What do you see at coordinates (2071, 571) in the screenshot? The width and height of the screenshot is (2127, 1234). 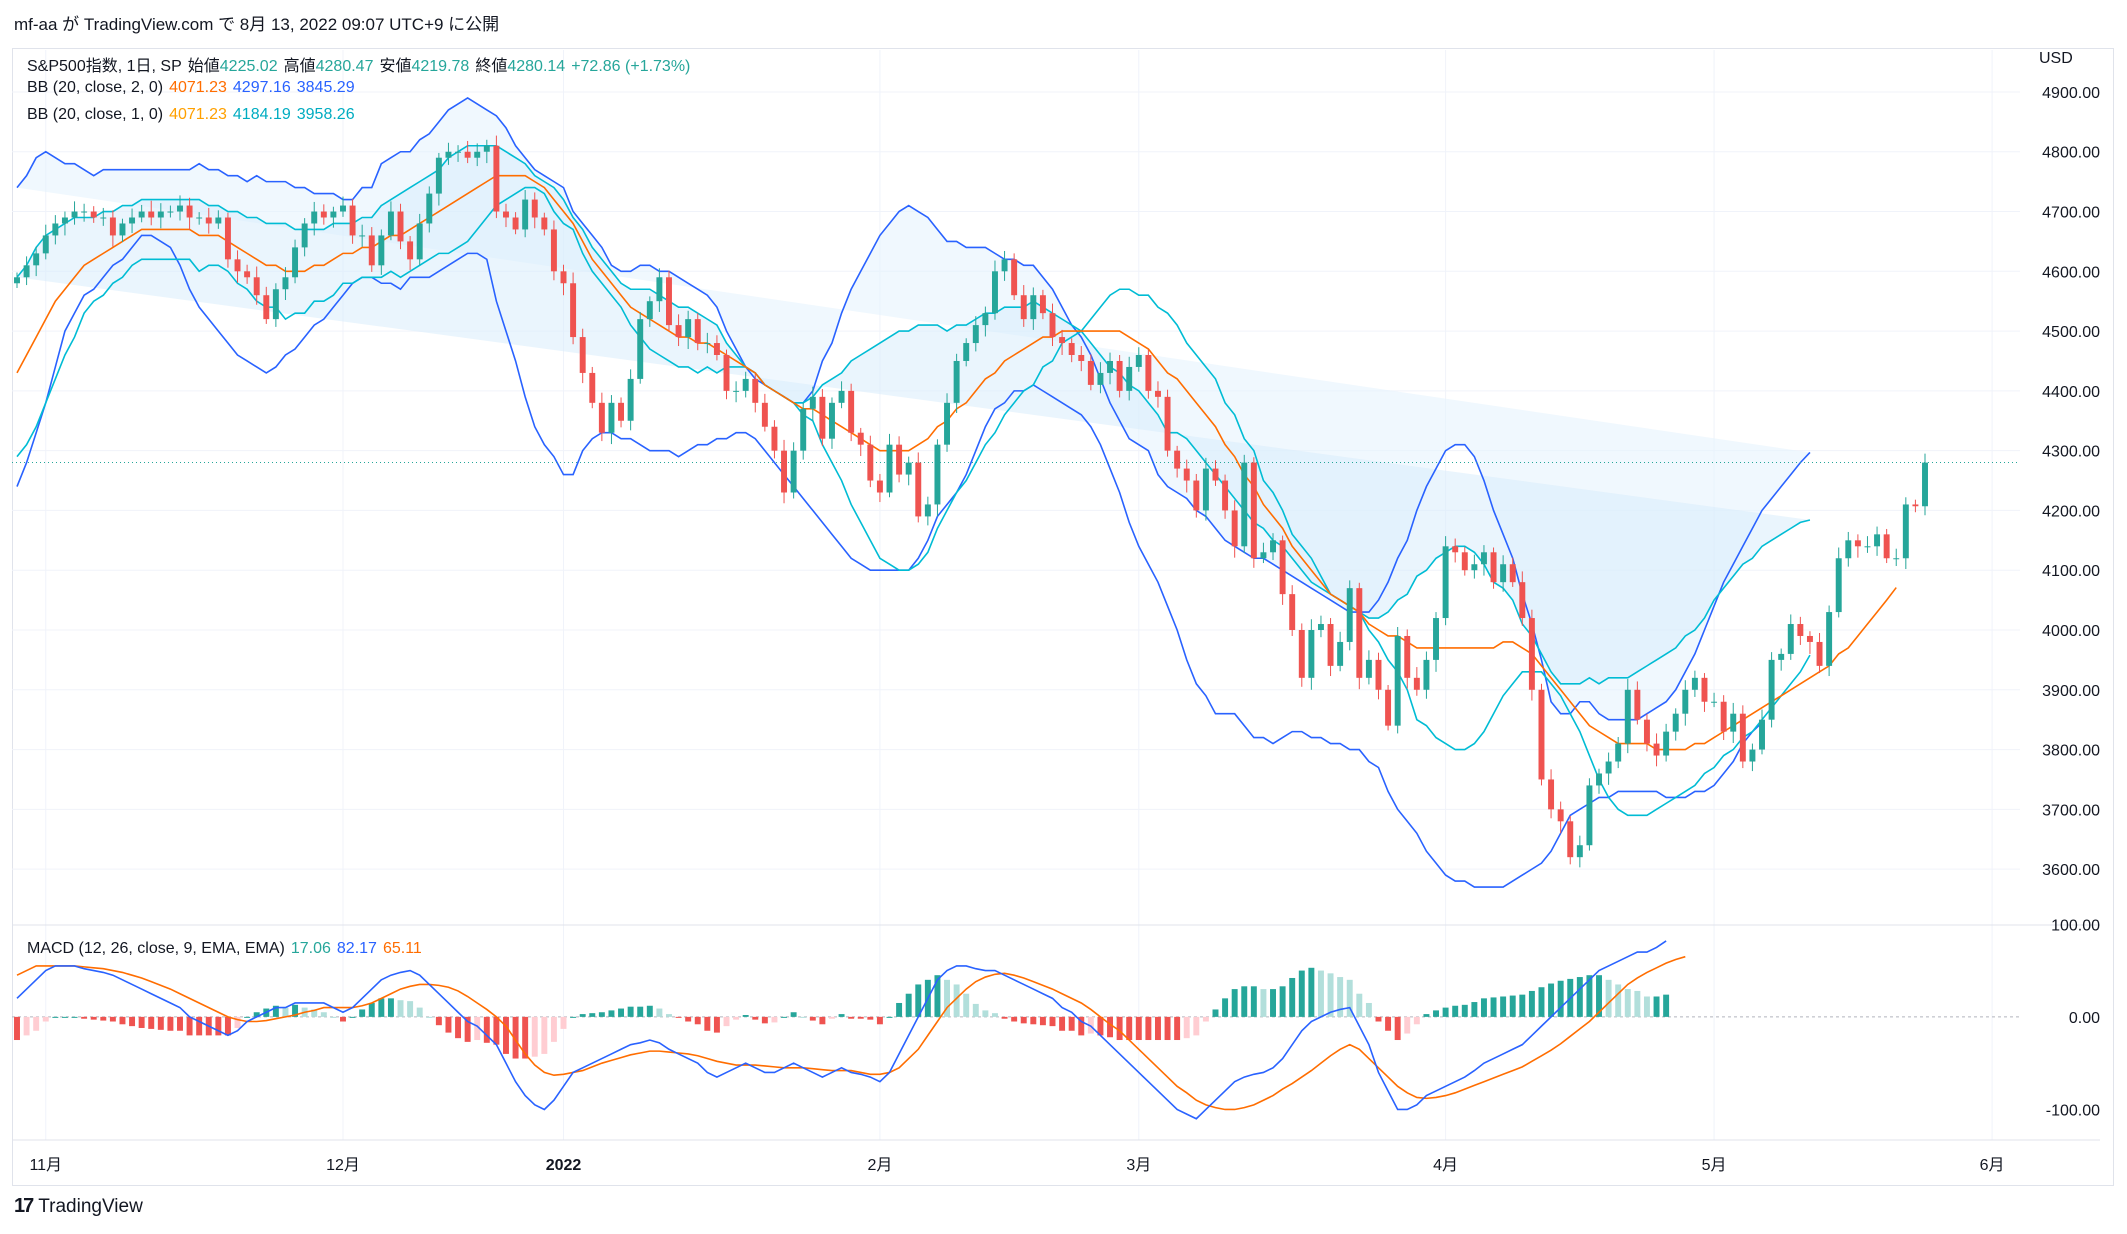 I see `price-tick-label: 4100.00` at bounding box center [2071, 571].